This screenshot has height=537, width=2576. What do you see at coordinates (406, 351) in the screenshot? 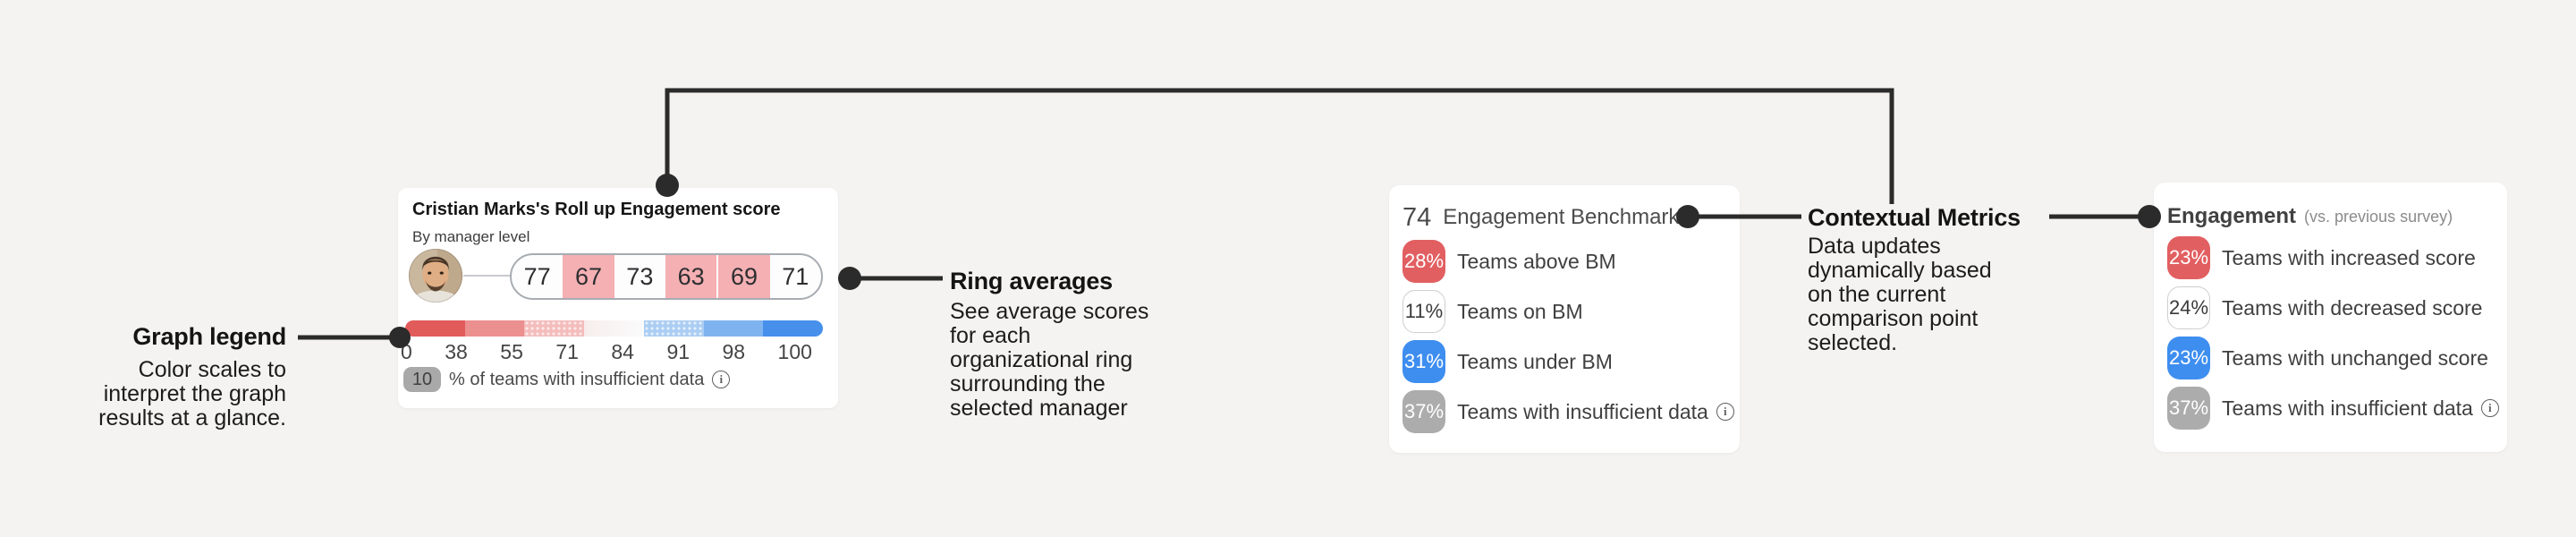
I see `scale-tick: 0` at bounding box center [406, 351].